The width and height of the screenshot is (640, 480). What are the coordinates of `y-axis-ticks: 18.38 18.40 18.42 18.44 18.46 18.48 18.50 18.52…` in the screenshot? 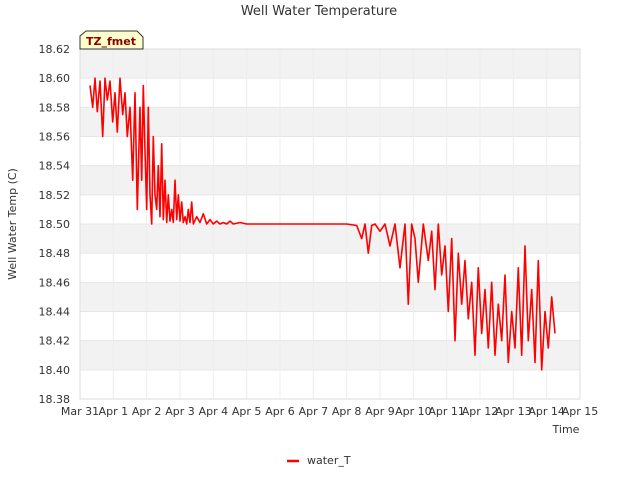 It's located at (55, 224).